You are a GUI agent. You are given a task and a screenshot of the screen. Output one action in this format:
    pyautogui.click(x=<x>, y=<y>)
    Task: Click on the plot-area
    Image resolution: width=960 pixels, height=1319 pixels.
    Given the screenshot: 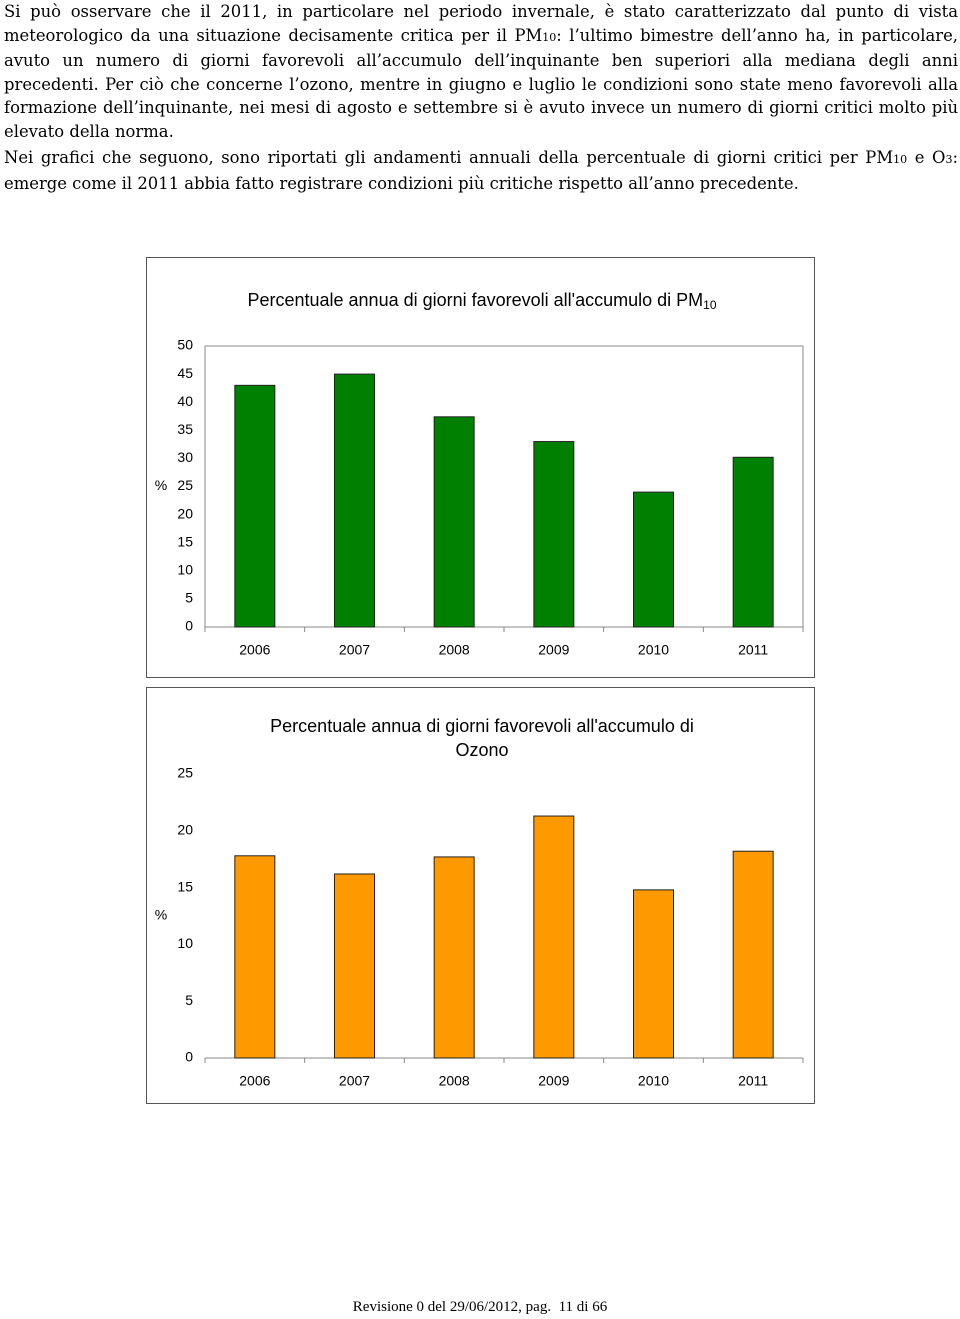 What is the action you would take?
    pyautogui.click(x=504, y=486)
    